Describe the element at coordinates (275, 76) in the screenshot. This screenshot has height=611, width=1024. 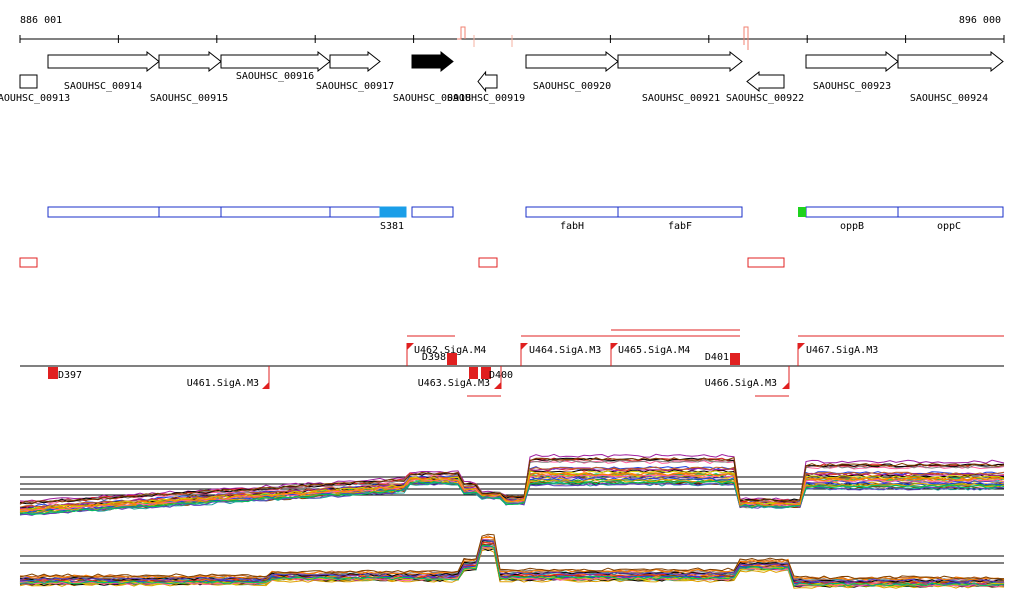
I see `gene-label: SAOUHSC_00916` at that location.